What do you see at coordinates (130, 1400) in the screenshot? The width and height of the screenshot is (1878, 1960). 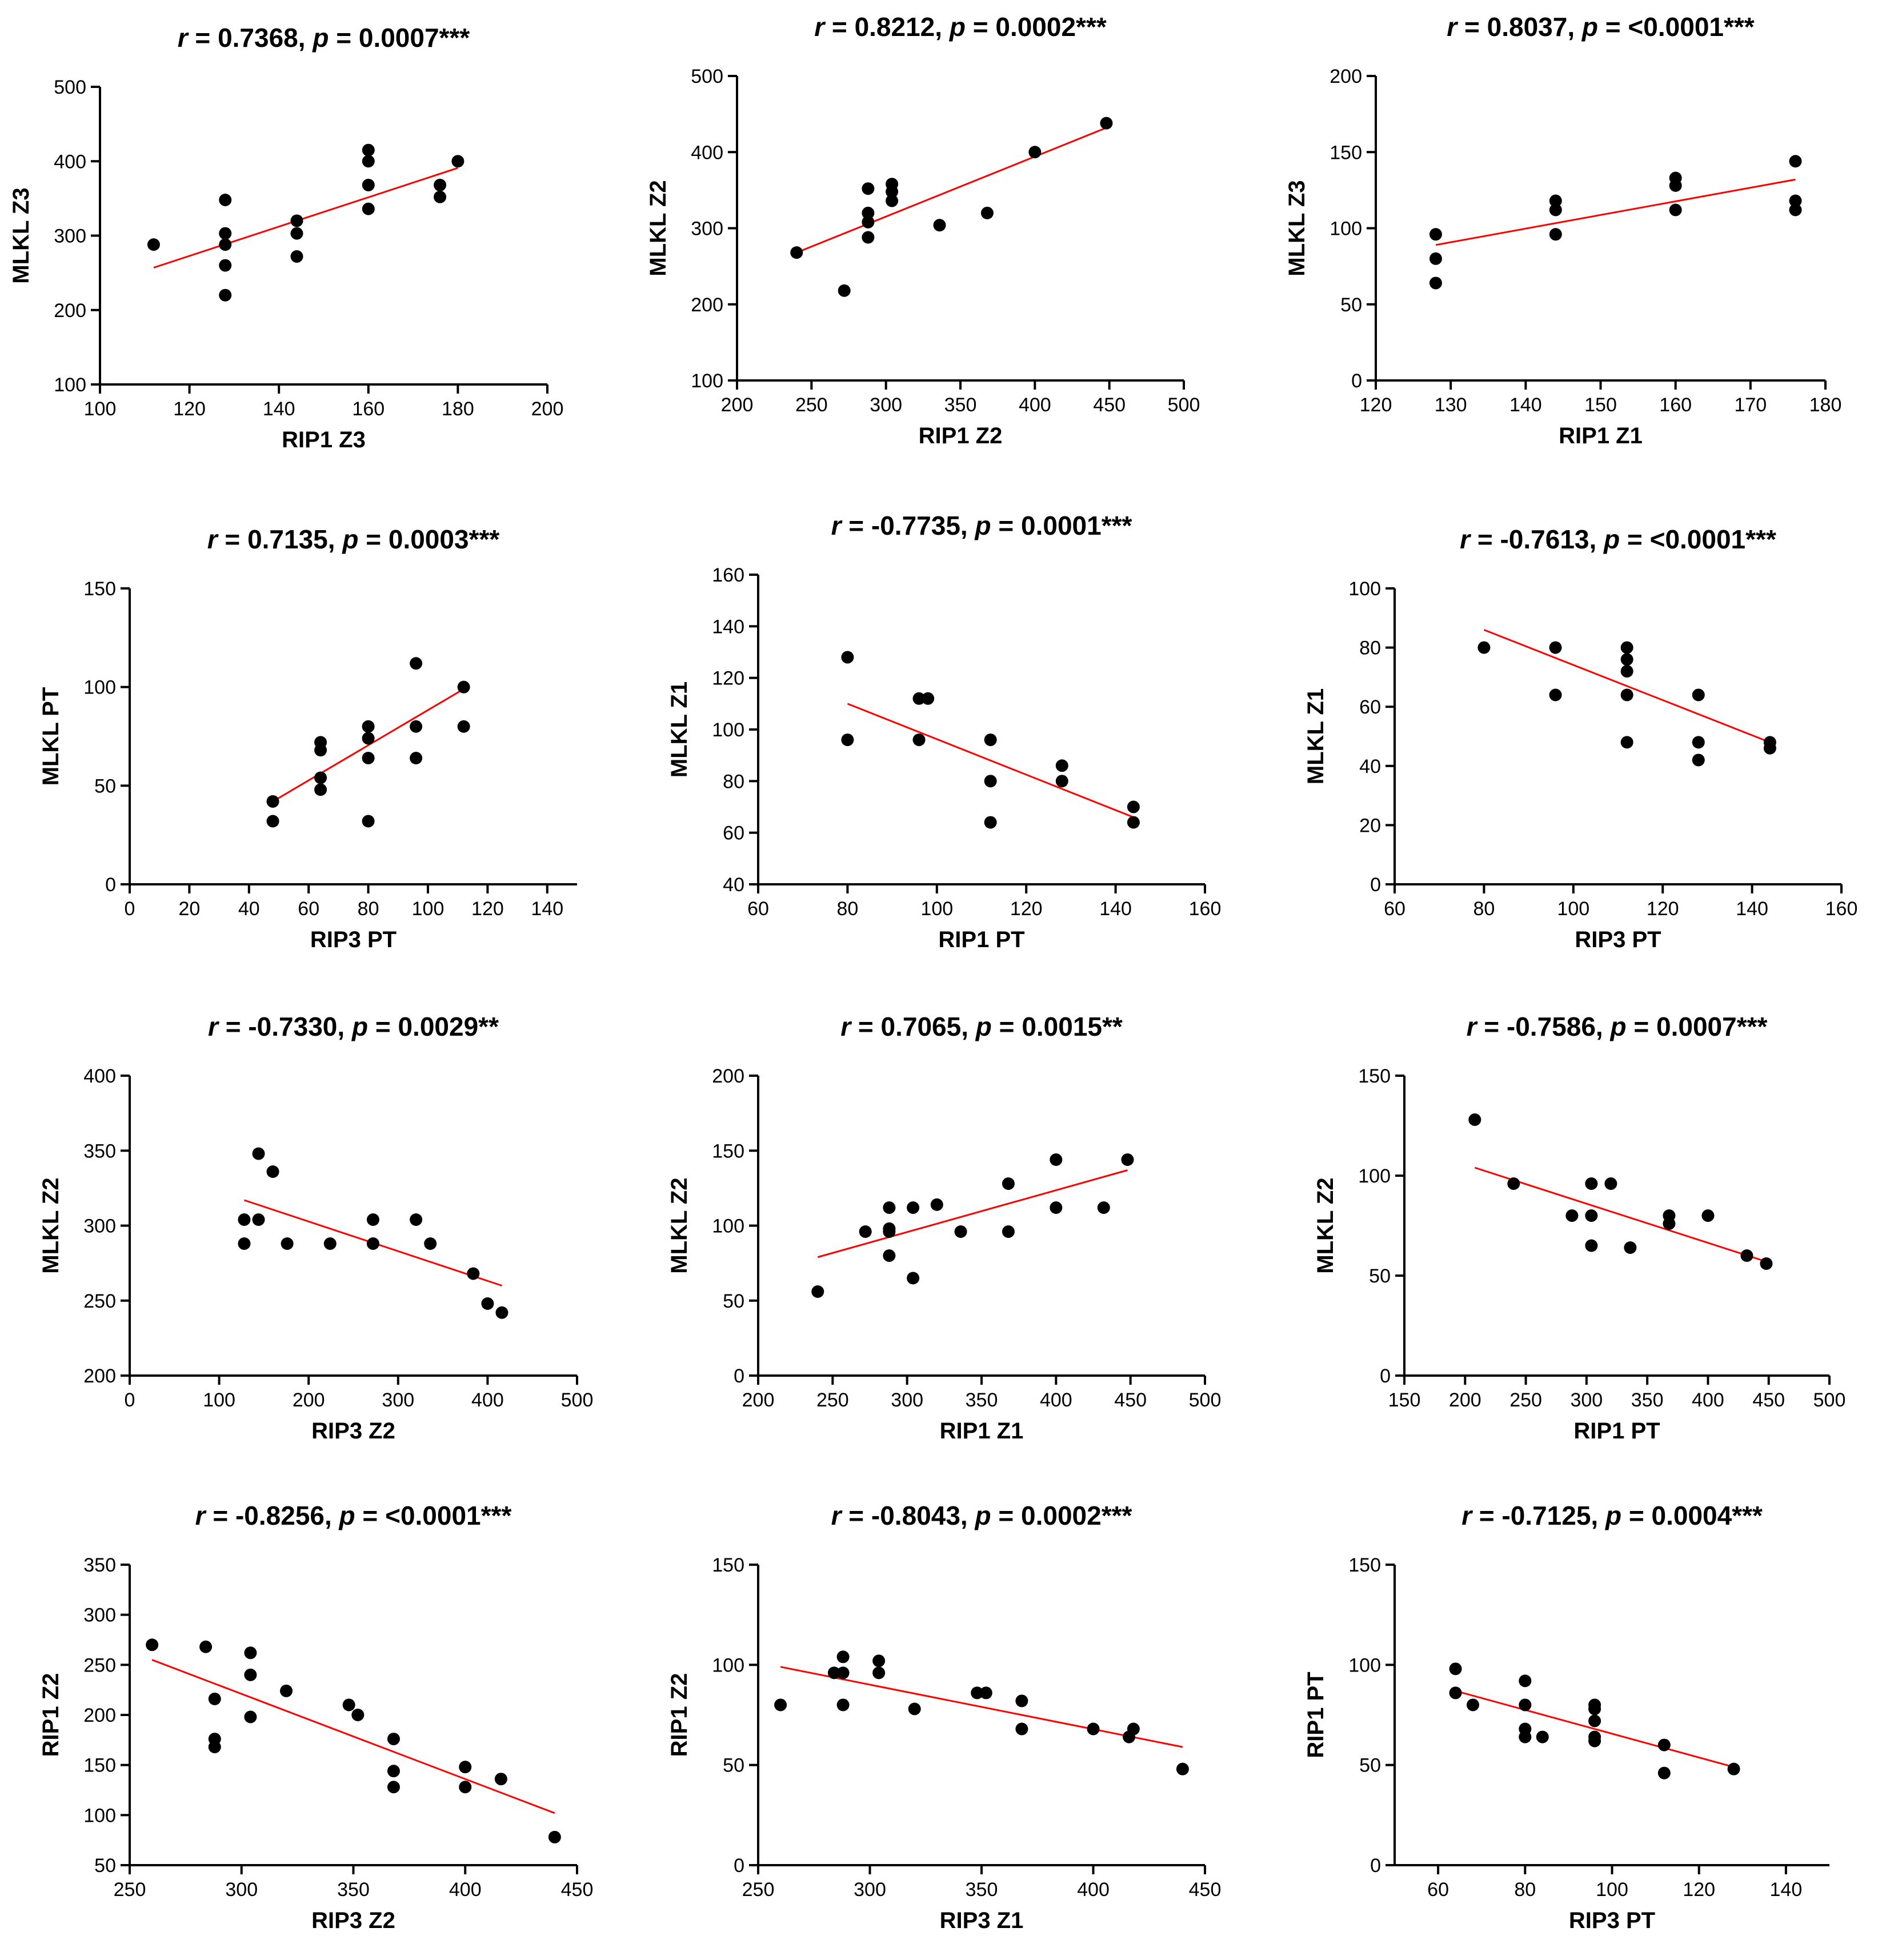 I see `x-tick-label: 0` at bounding box center [130, 1400].